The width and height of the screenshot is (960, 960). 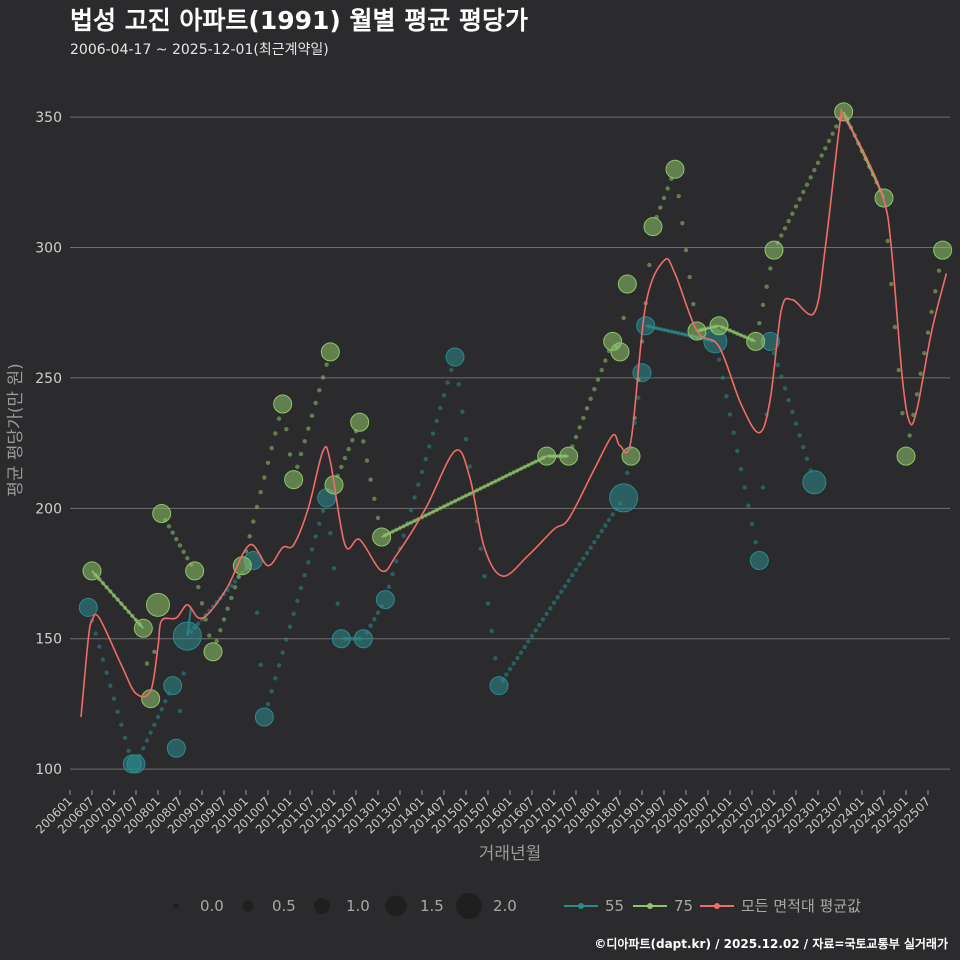 I want to click on legend-key-label: 75, so click(x=683, y=906).